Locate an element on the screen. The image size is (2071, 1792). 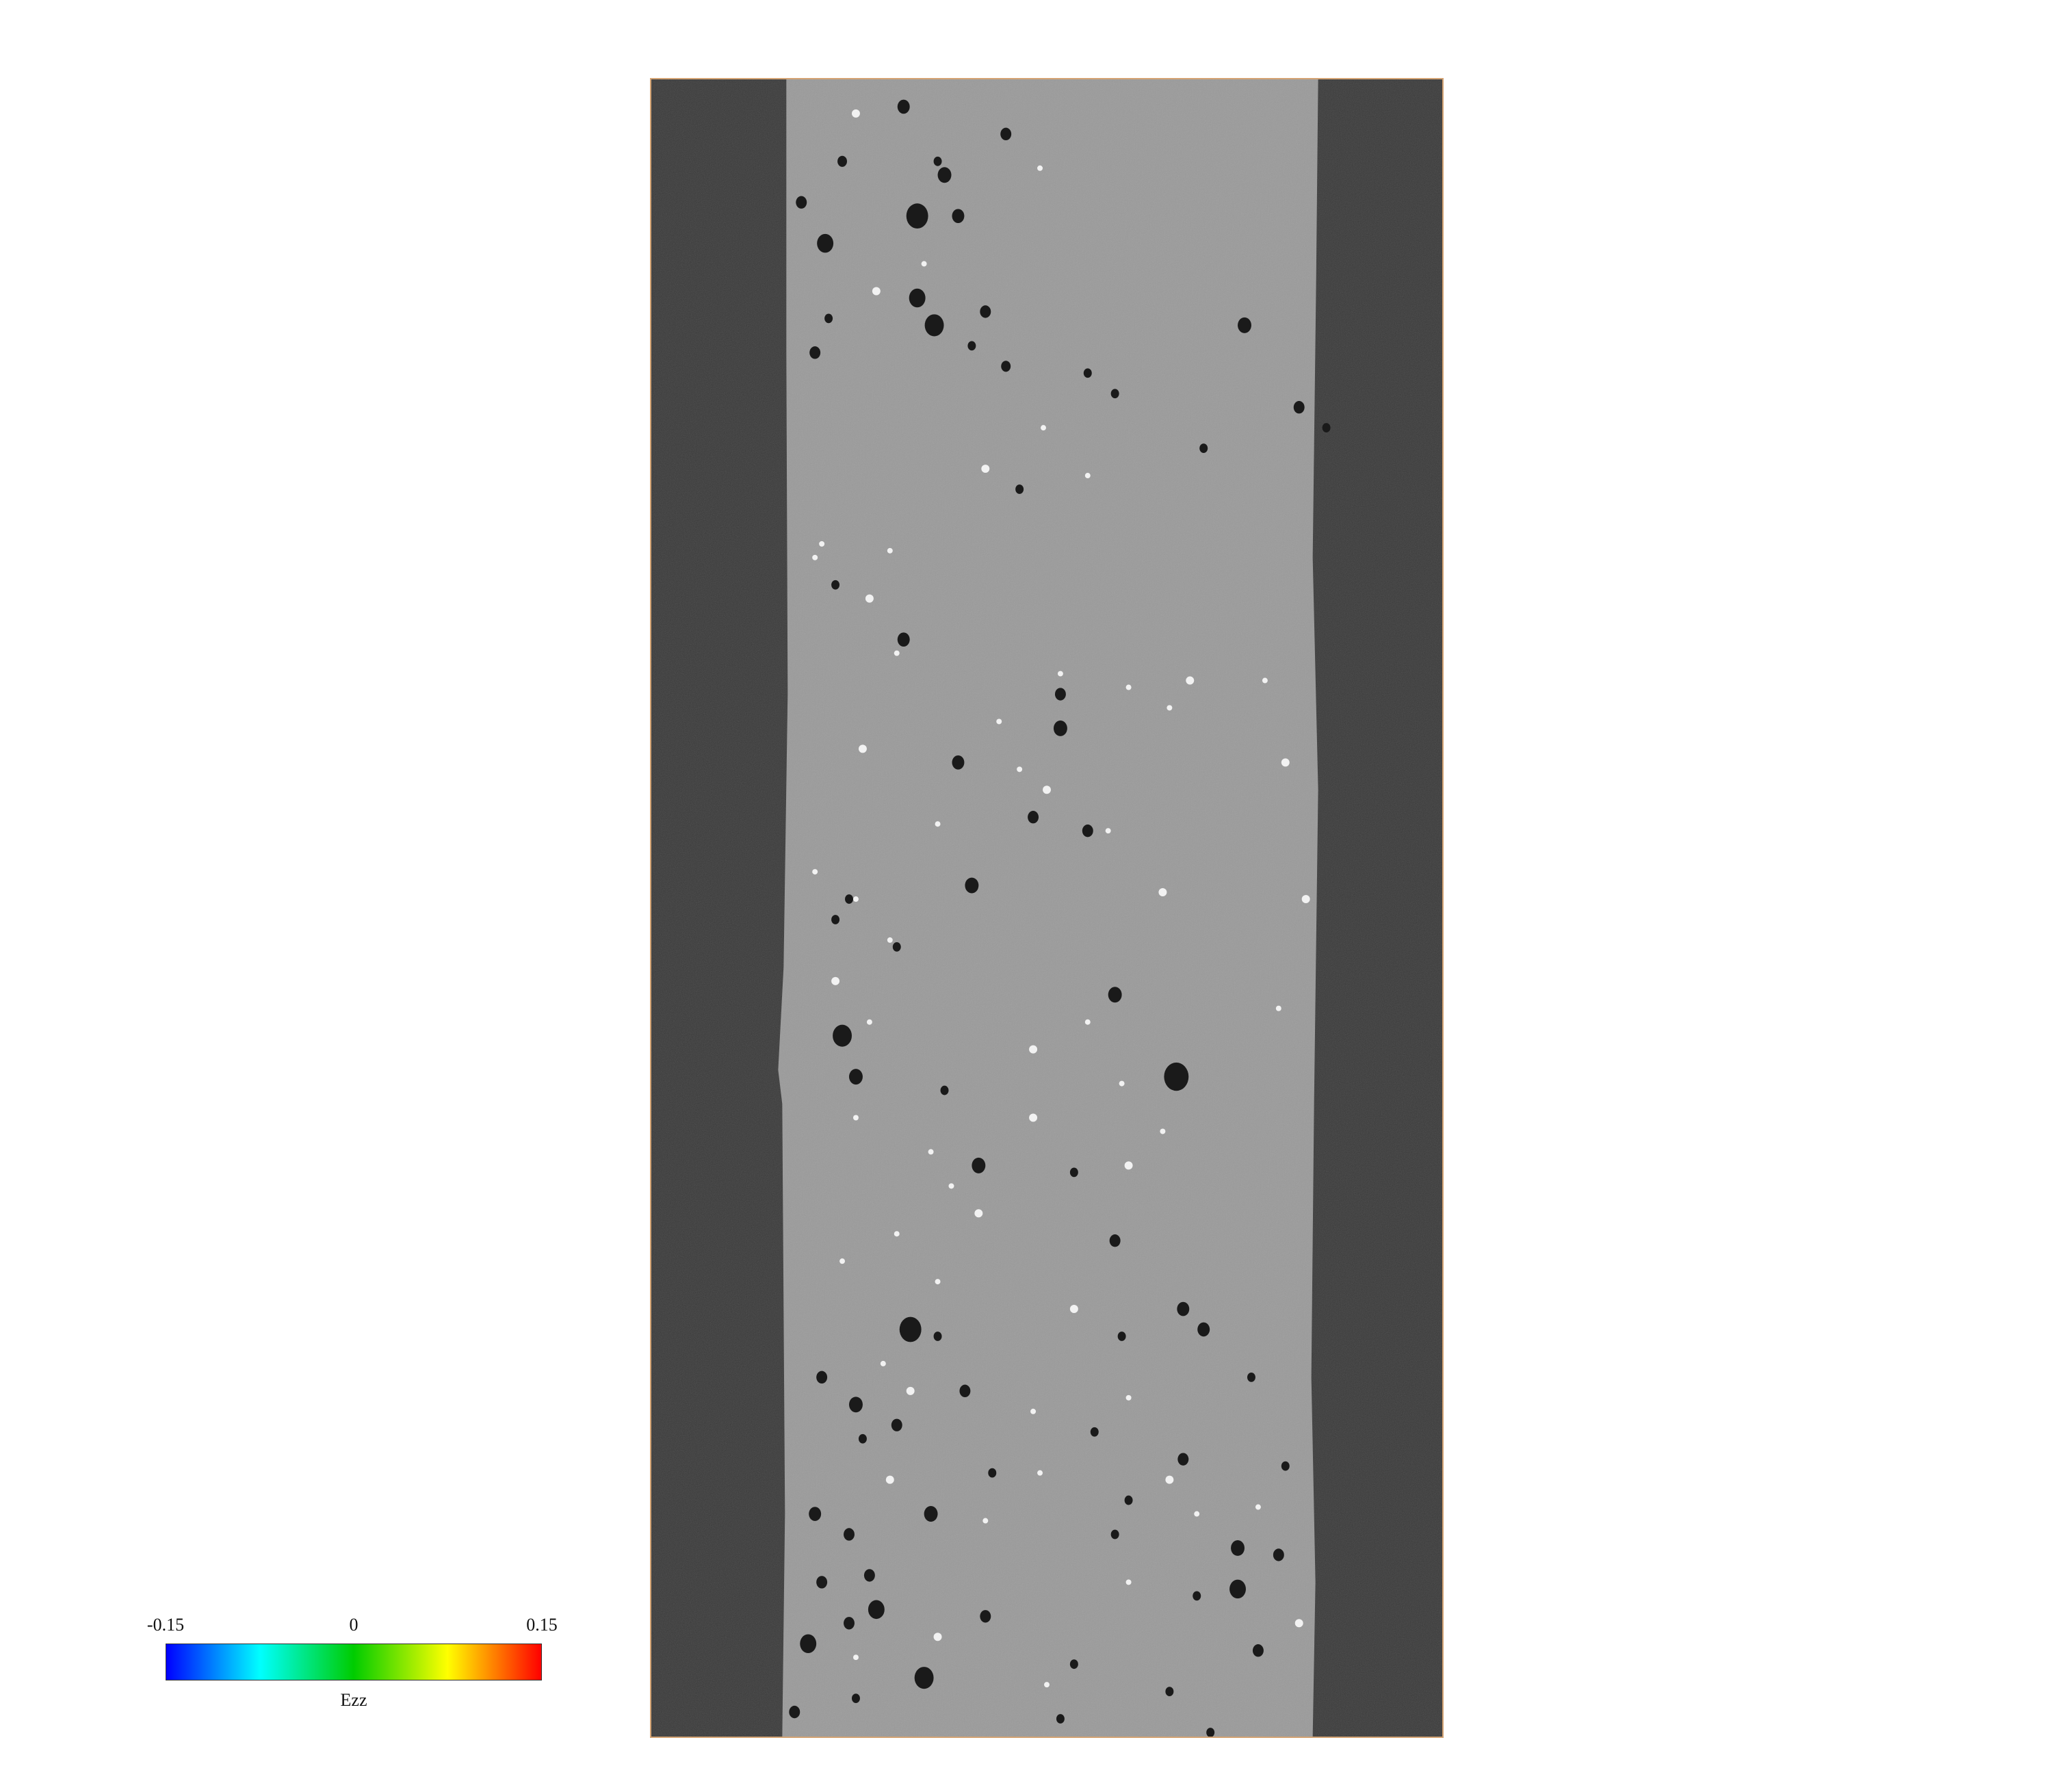
colorbar-field-label: Ezz is located at coordinates (353, 1700).